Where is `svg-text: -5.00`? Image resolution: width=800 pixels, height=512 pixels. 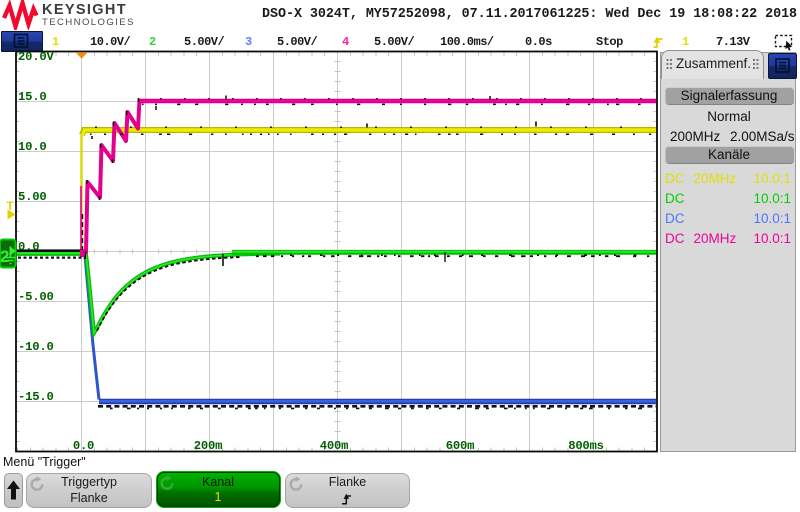
svg-text: -5.00 is located at coordinates (36, 297).